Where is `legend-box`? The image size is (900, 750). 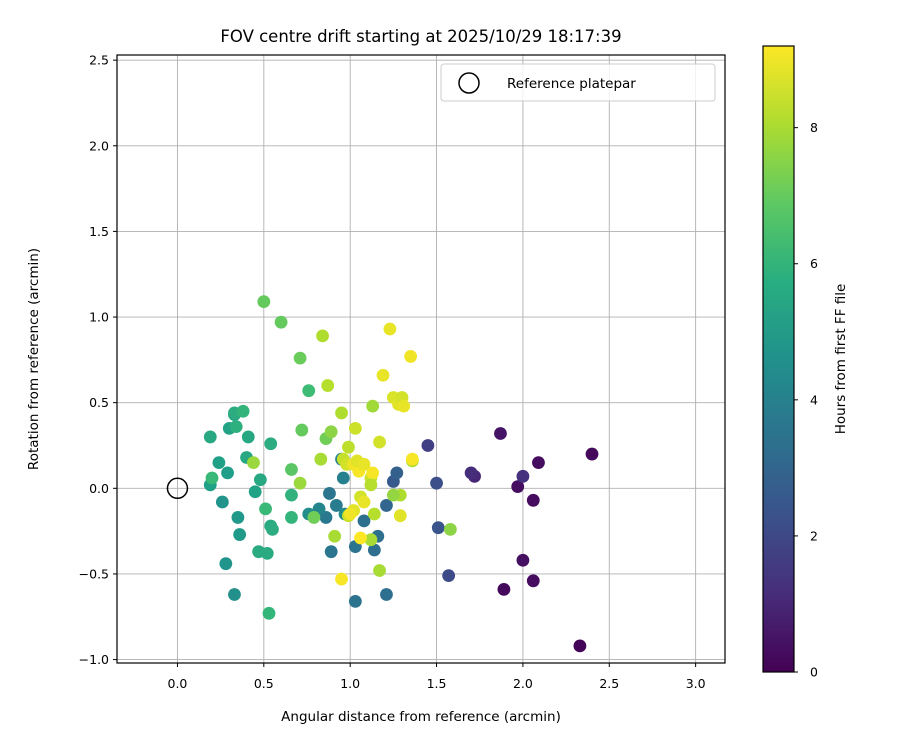 legend-box is located at coordinates (578, 82).